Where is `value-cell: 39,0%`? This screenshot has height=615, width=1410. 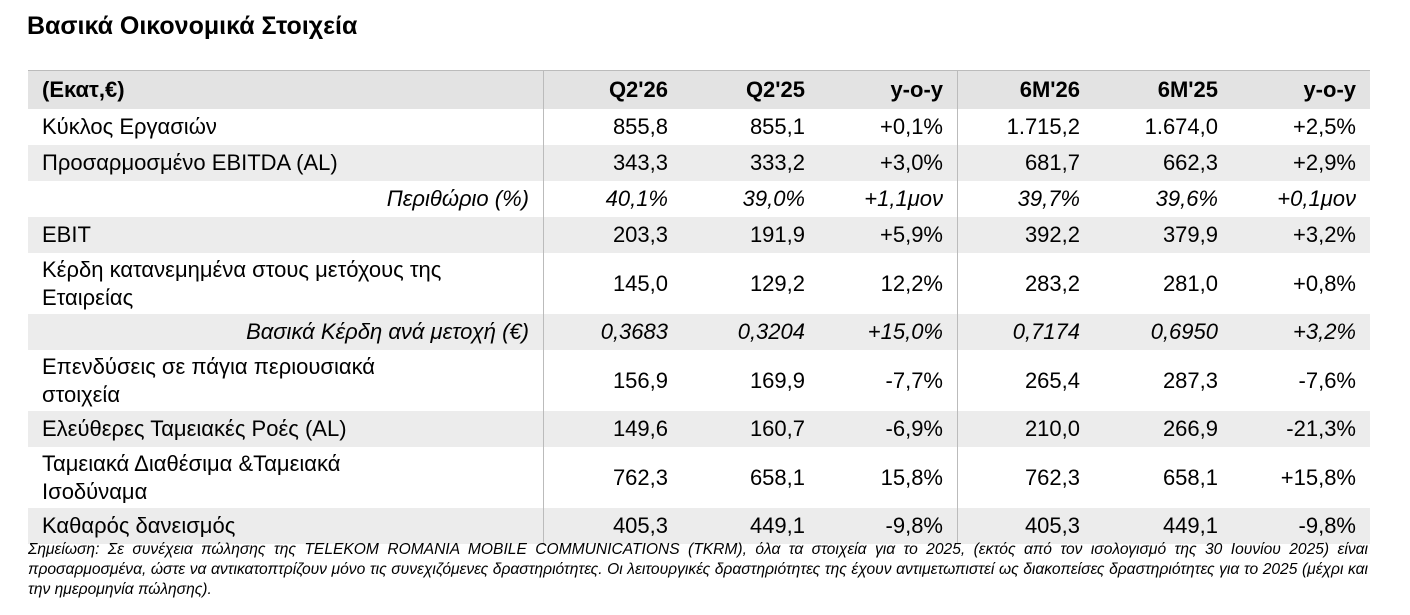 value-cell: 39,0% is located at coordinates (773, 198).